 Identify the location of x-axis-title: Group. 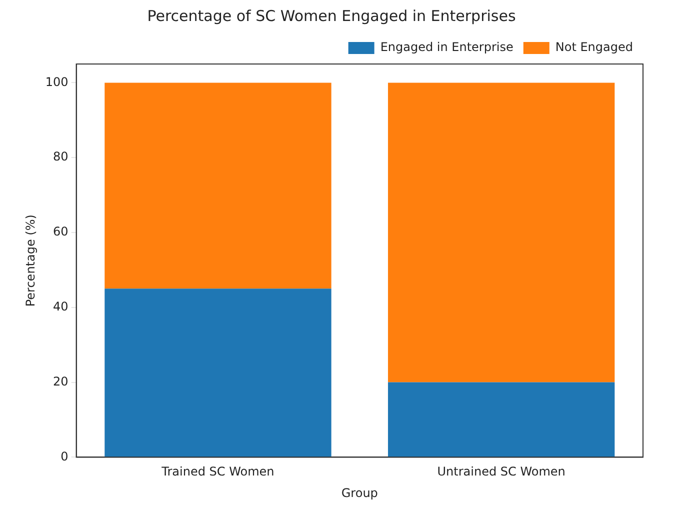
(359, 493).